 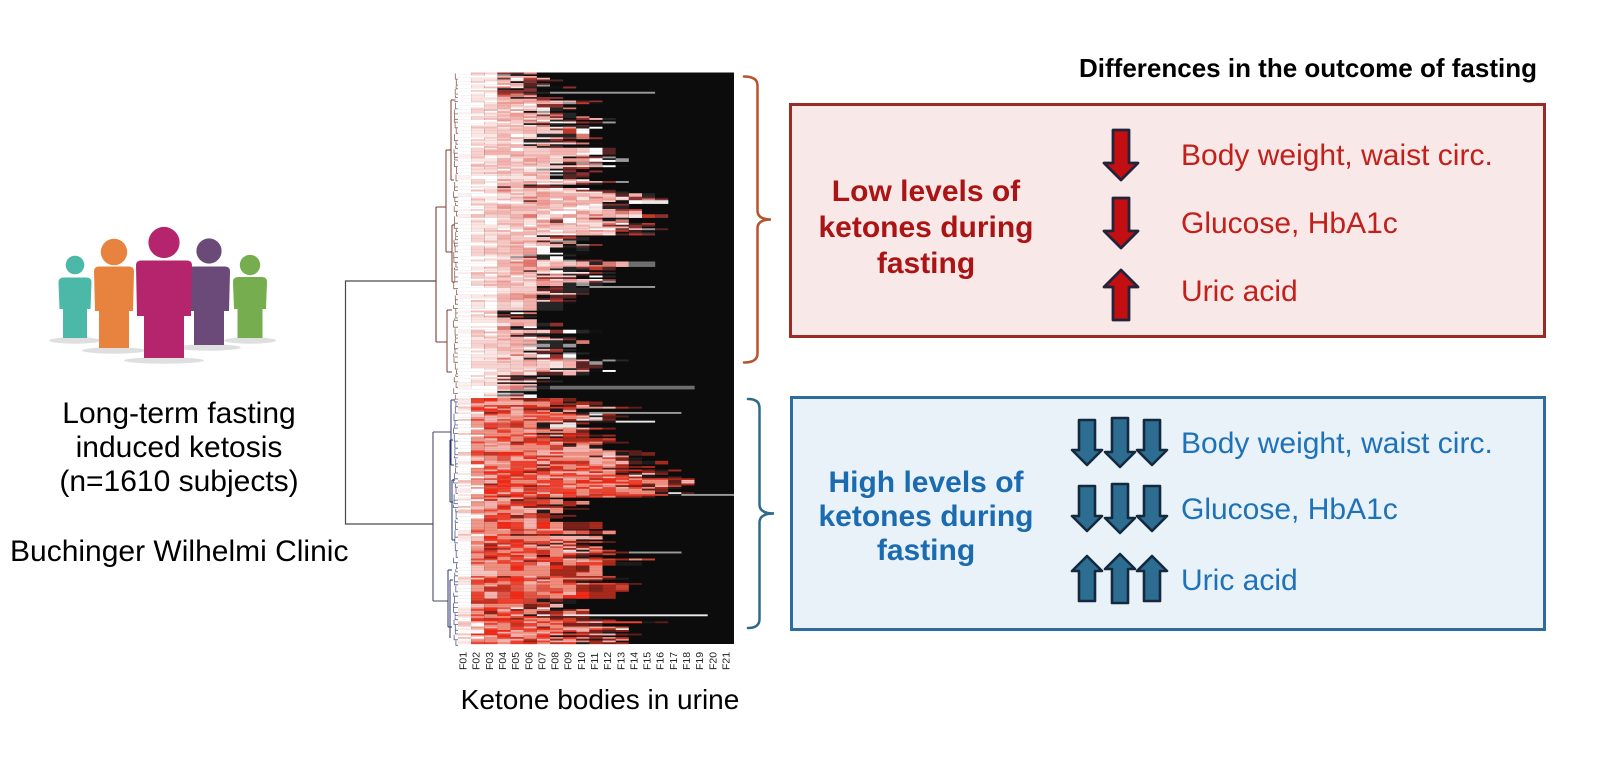 What do you see at coordinates (621, 661) in the screenshot?
I see `svg-text: F13` at bounding box center [621, 661].